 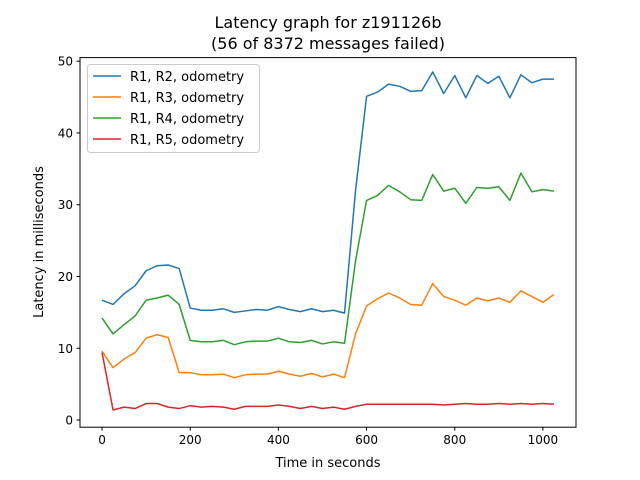 What do you see at coordinates (39, 242) in the screenshot?
I see `y-axis-label: Latency in milliseconds` at bounding box center [39, 242].